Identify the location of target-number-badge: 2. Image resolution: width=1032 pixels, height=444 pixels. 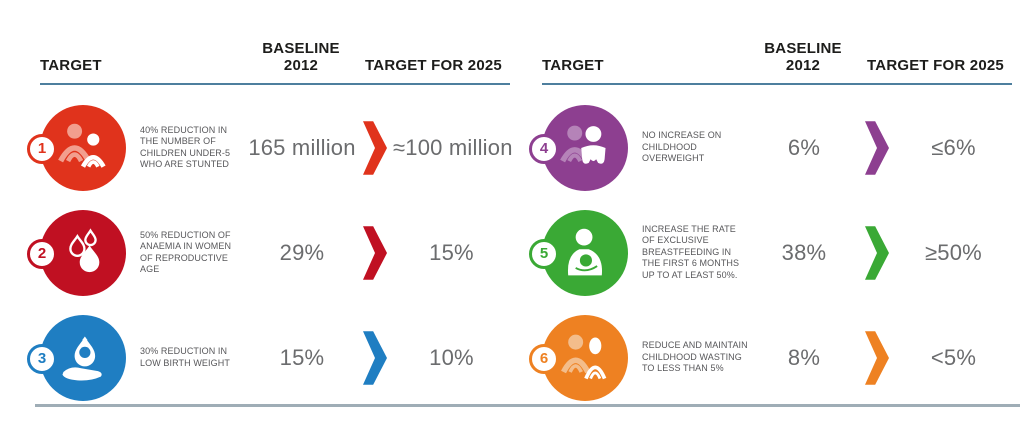
(42, 253).